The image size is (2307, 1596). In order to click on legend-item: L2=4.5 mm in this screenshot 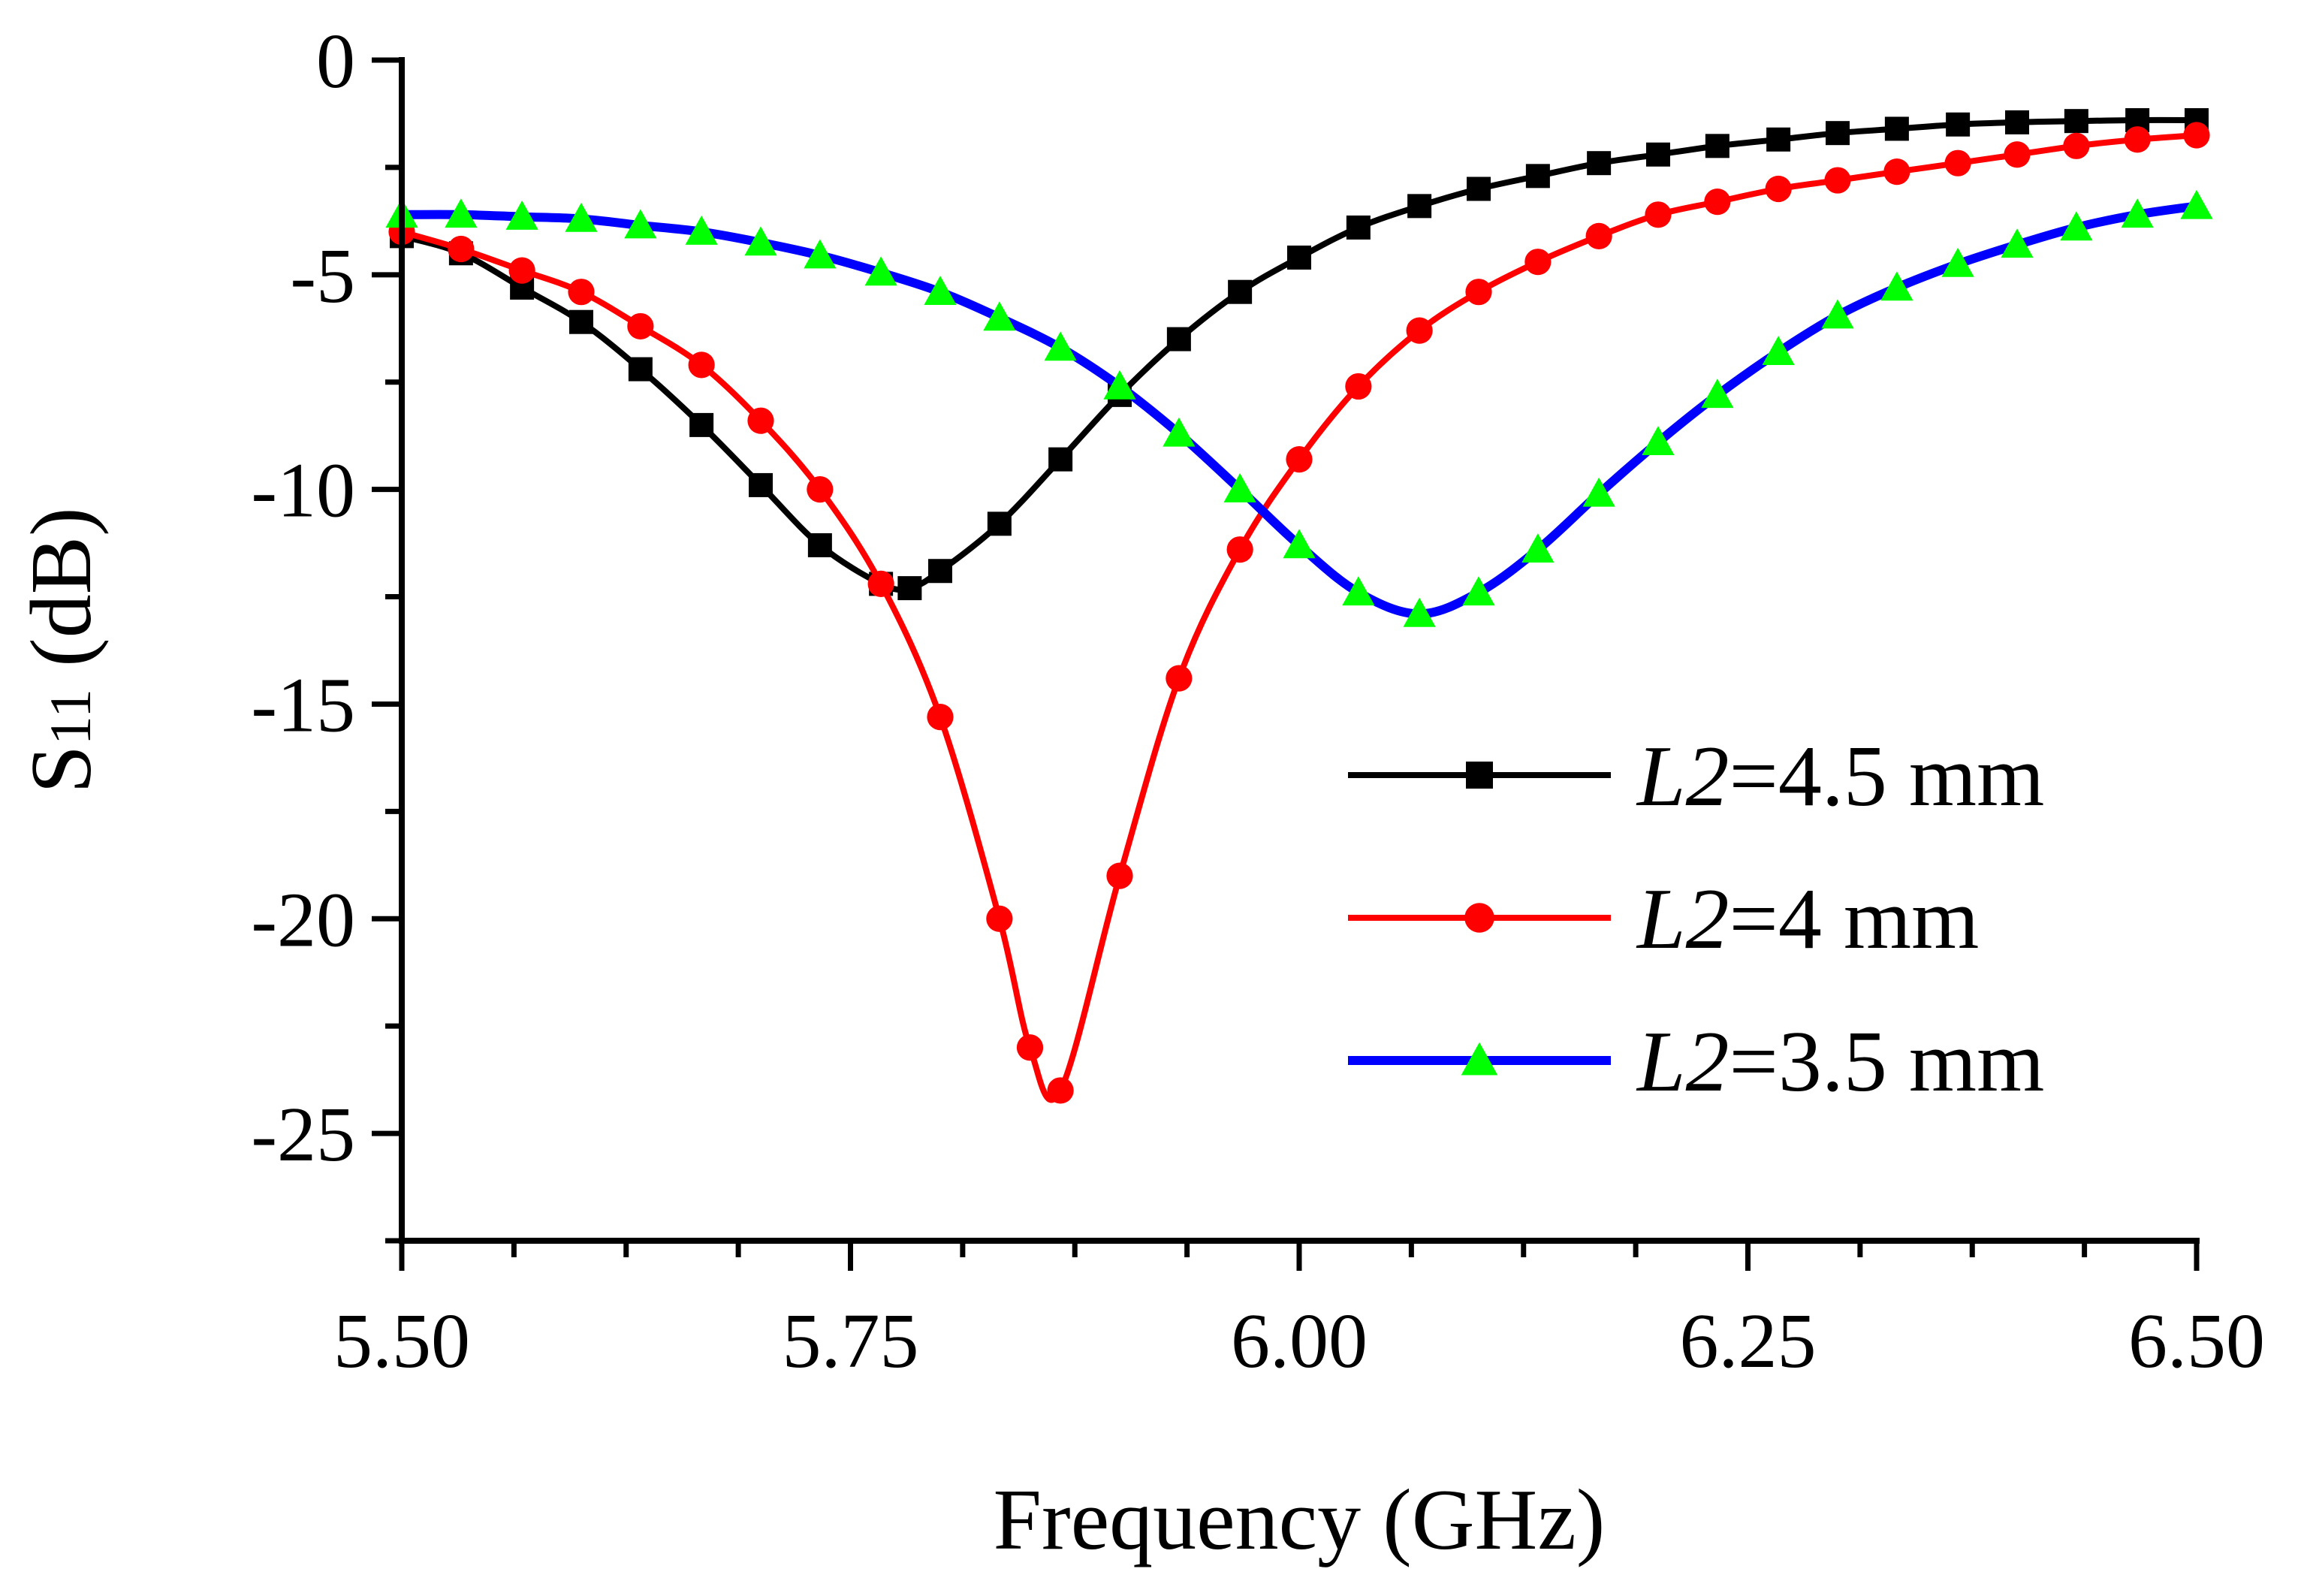, I will do `click(1696, 777)`.